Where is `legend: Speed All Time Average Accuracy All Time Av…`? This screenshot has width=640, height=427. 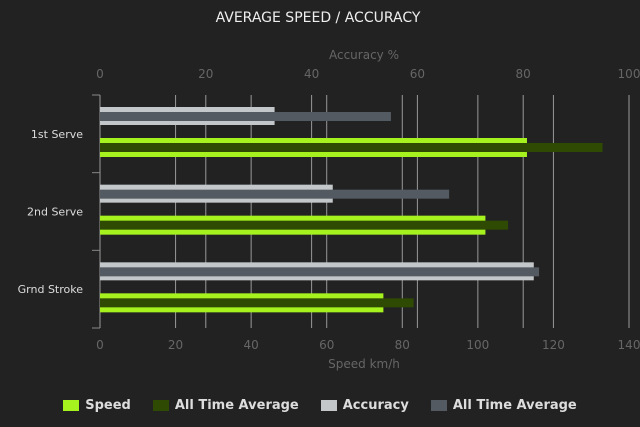
legend: Speed All Time Average Accuracy All Time Av… is located at coordinates (320, 405).